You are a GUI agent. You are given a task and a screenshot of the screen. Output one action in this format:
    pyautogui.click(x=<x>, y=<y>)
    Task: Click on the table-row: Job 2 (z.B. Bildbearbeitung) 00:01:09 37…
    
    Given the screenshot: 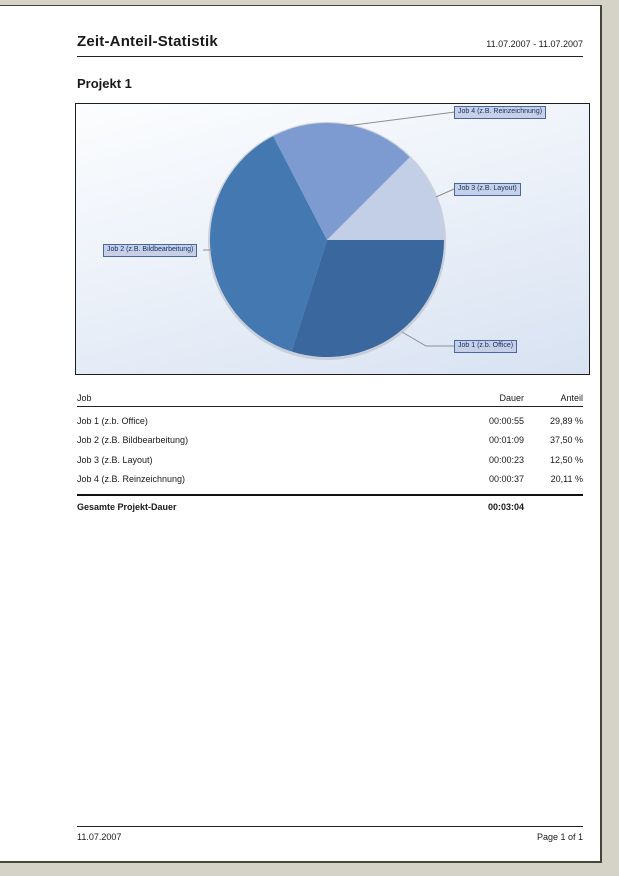 What is the action you would take?
    pyautogui.click(x=330, y=441)
    